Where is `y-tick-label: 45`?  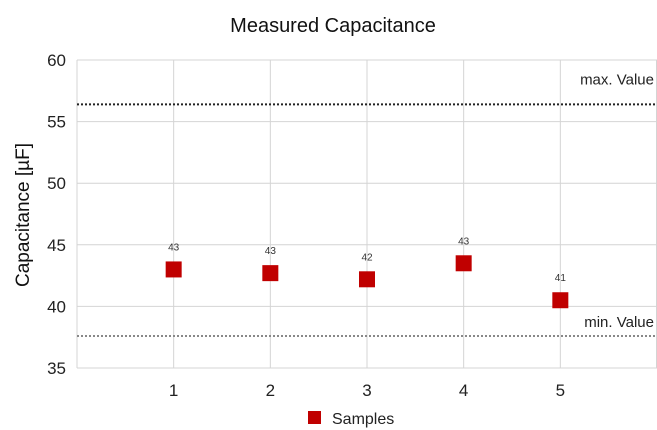 y-tick-label: 45 is located at coordinates (56, 245).